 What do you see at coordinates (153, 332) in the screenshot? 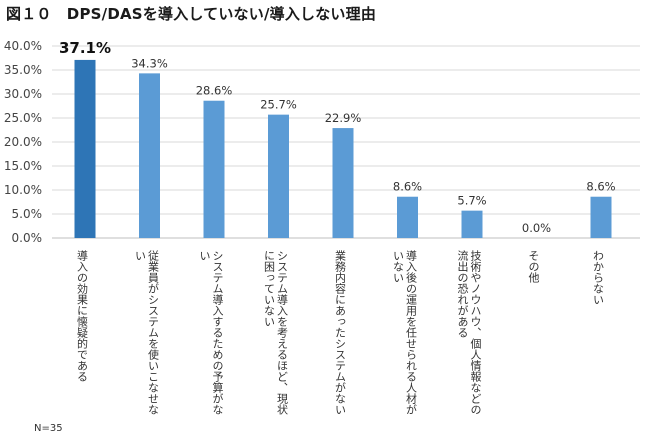
I see `x-category-label: 従業員がシステムを使いこなせな` at bounding box center [153, 332].